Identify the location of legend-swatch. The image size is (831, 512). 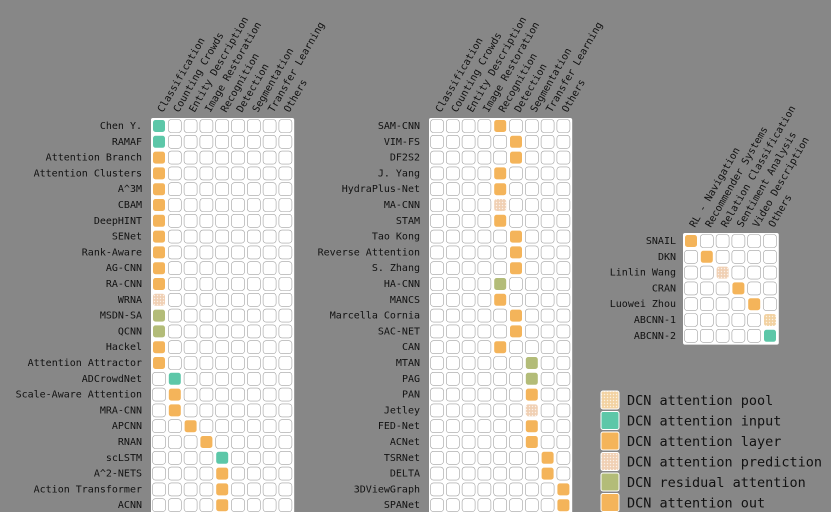
(610, 420).